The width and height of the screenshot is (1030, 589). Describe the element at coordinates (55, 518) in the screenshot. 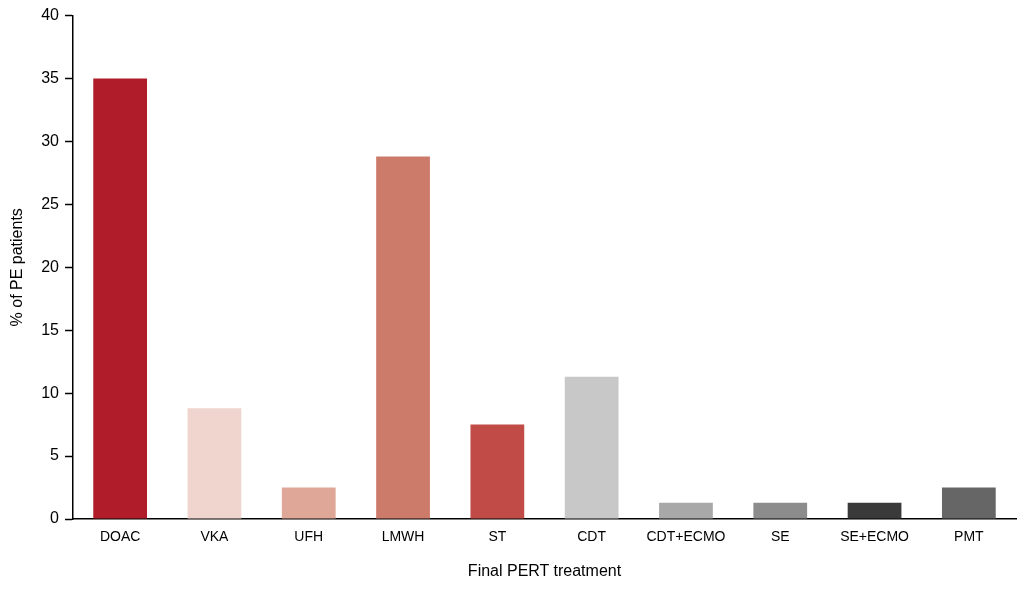

I see `y-tick-label: 0` at that location.